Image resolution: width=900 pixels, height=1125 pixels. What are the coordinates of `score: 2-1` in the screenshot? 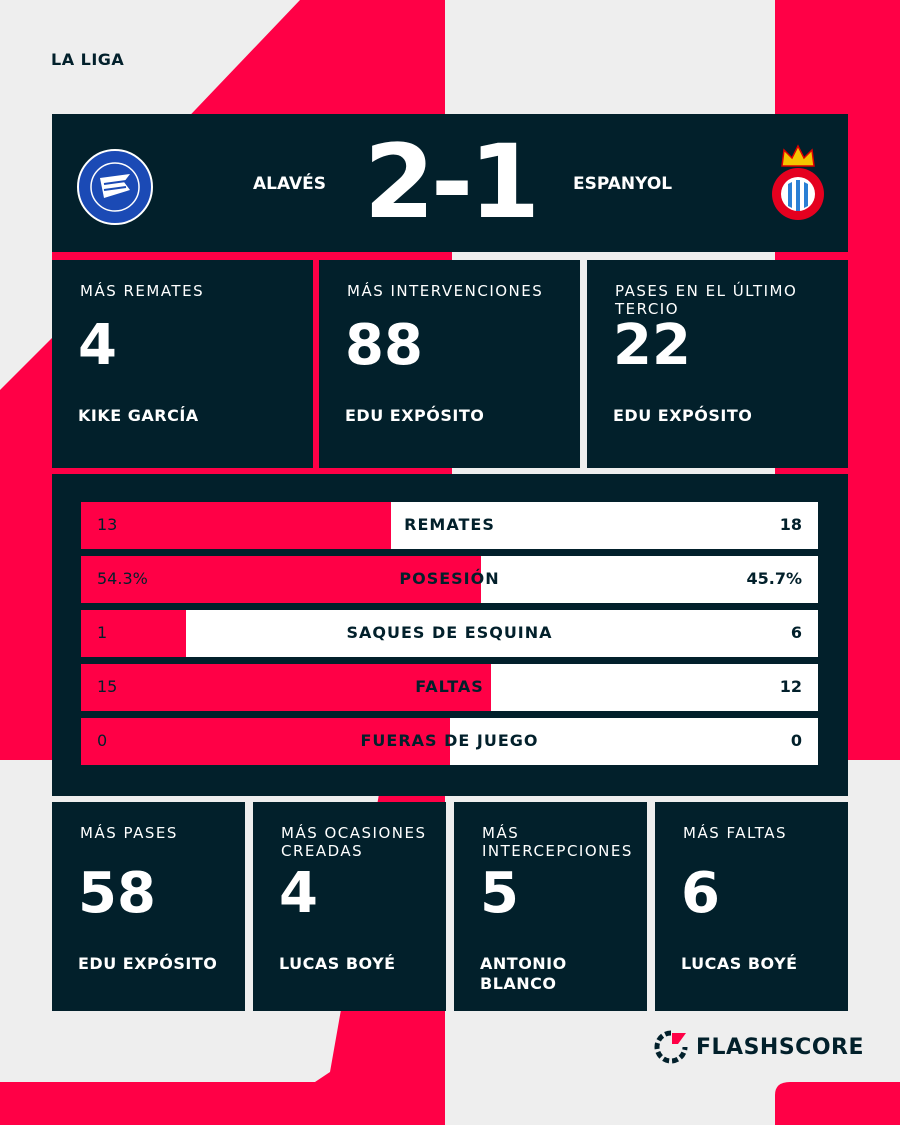 It's located at (451, 182).